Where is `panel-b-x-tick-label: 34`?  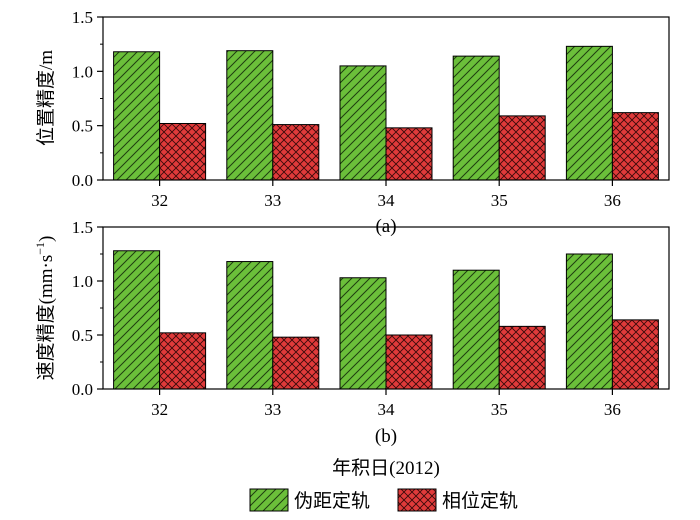
panel-b-x-tick-label: 34 is located at coordinates (387, 409).